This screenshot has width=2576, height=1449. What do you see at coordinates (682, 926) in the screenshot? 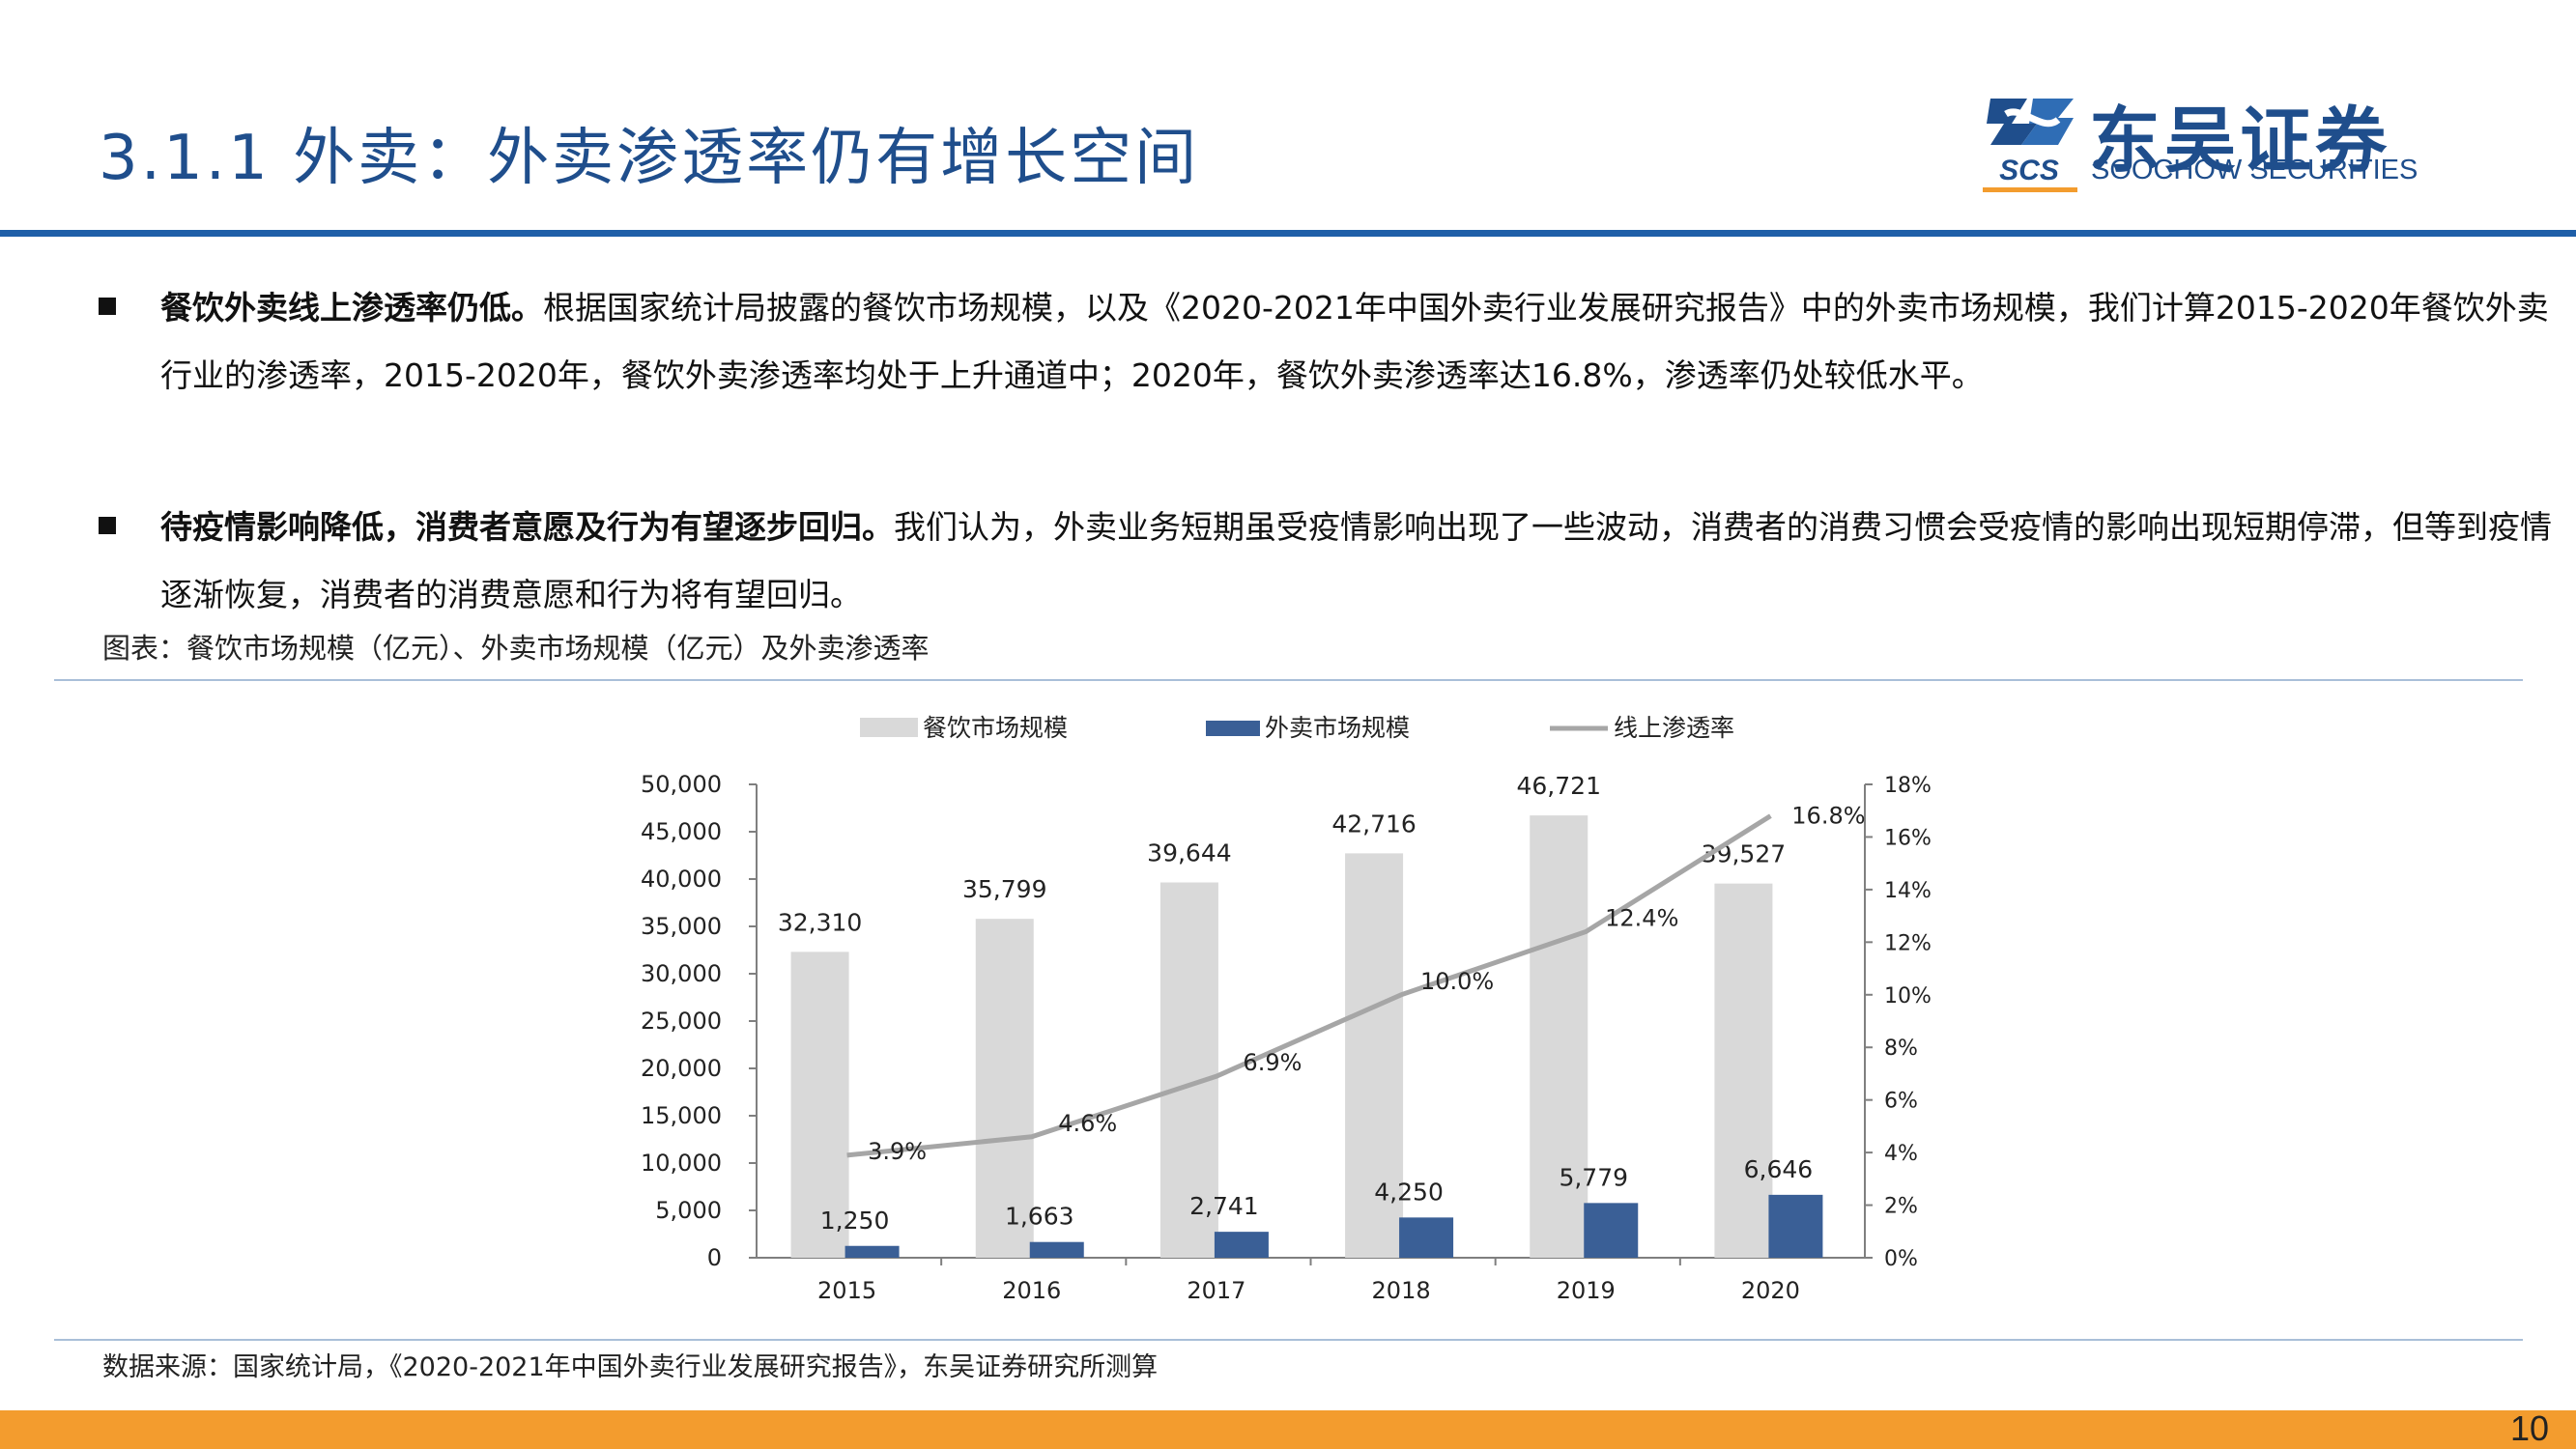
I see `left-tick-label: 35,000` at bounding box center [682, 926].